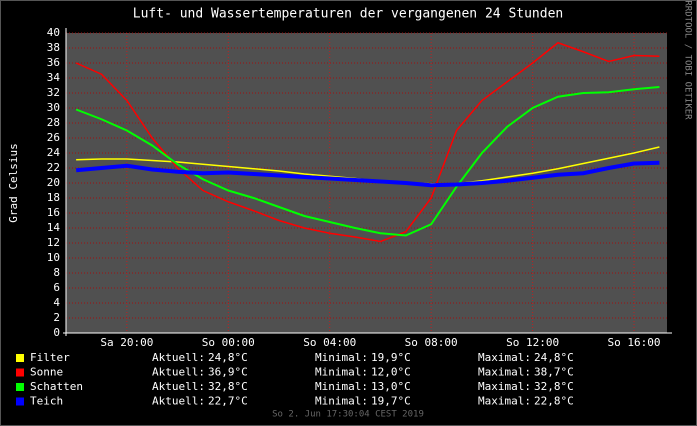 The image size is (697, 426). What do you see at coordinates (53, 212) in the screenshot?
I see `y-tick-label: 16` at bounding box center [53, 212].